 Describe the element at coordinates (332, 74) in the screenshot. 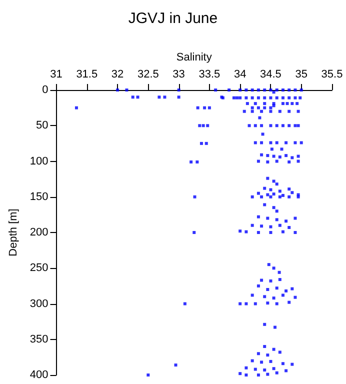

I see `x-tick-label: 35.5` at that location.